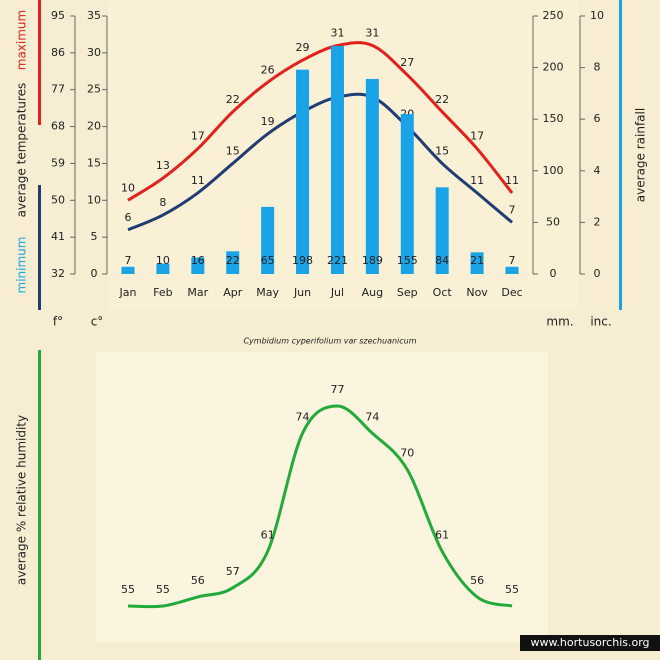 The width and height of the screenshot is (660, 660). What do you see at coordinates (58, 322) in the screenshot?
I see `f-unit: f°` at bounding box center [58, 322].